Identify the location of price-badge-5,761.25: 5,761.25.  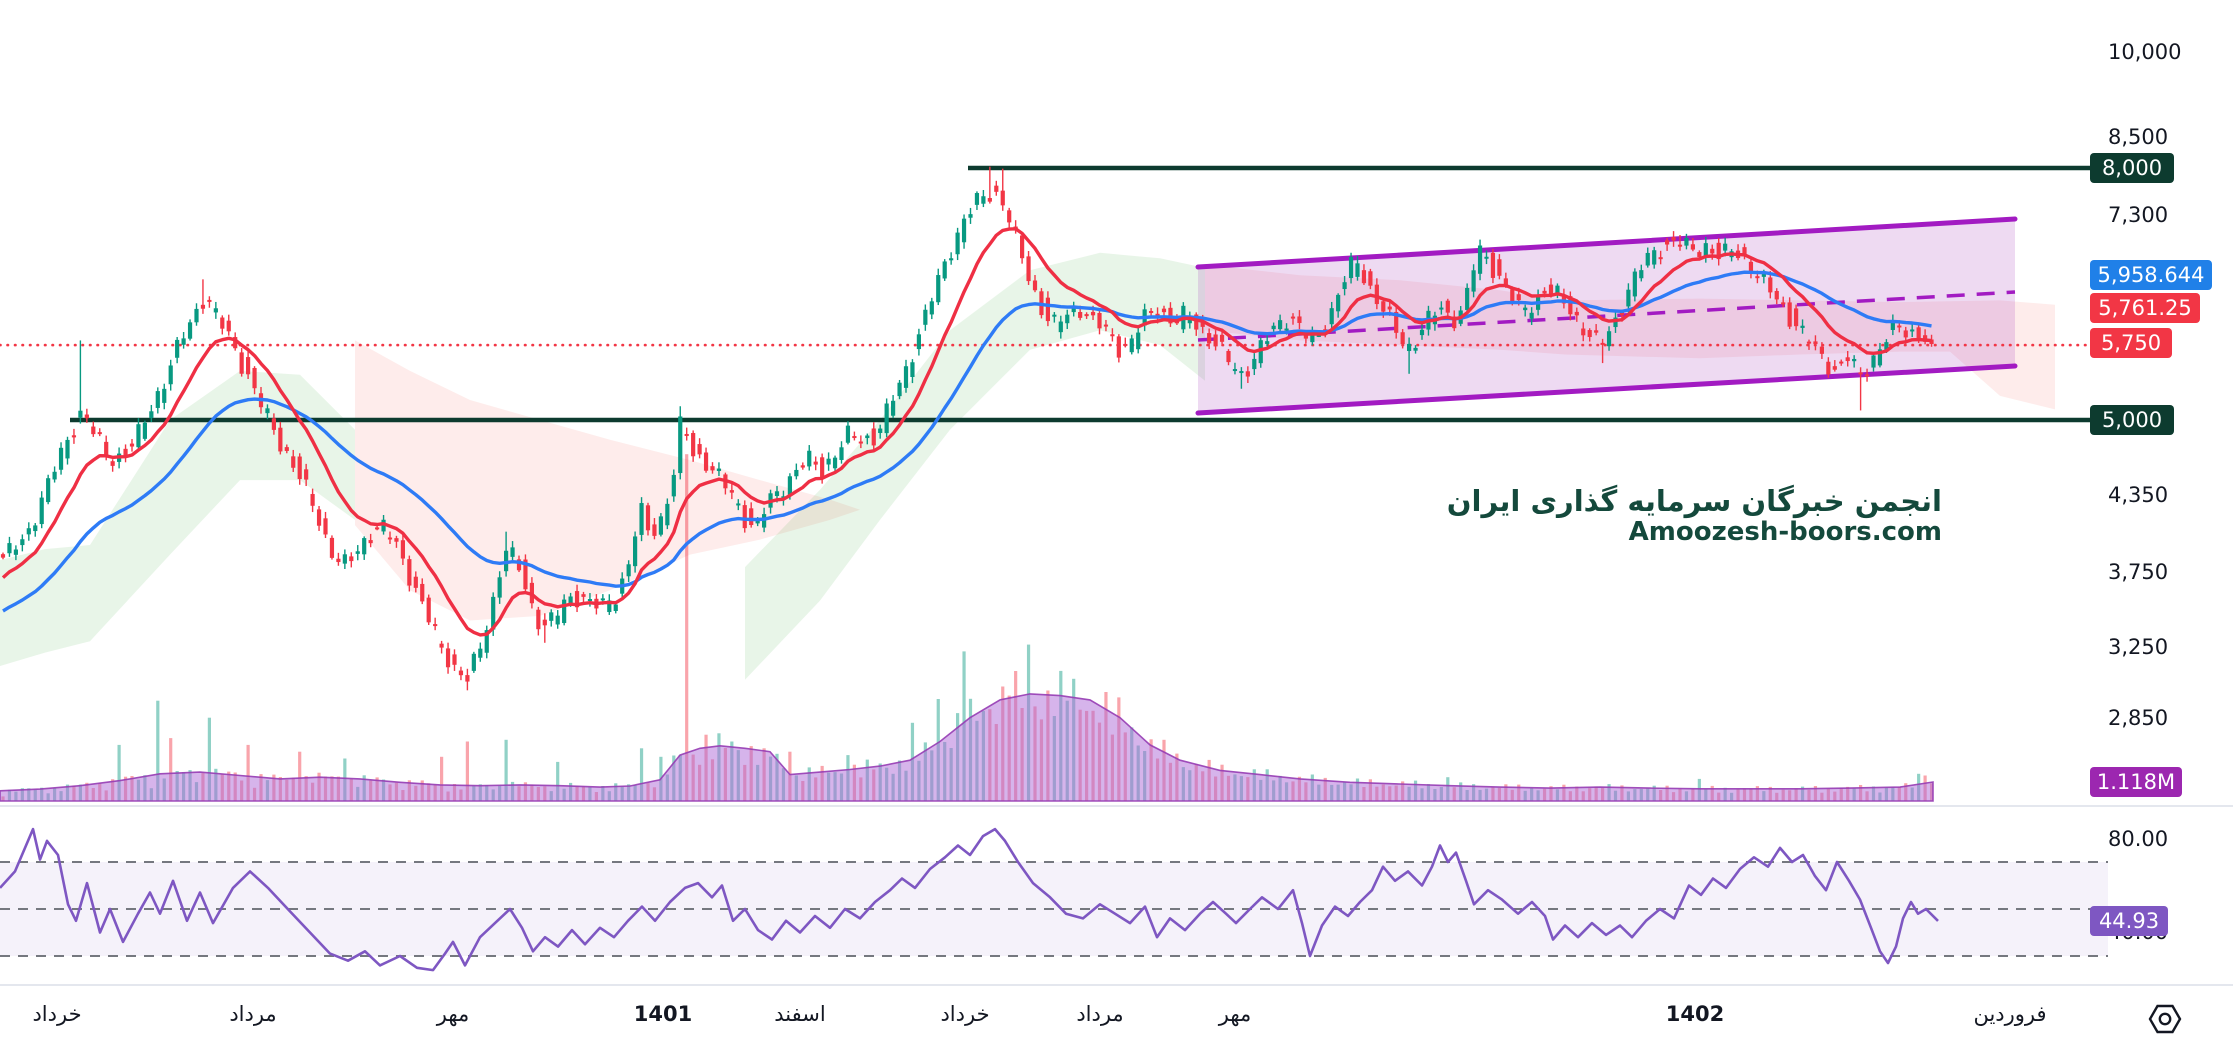
(2145, 308).